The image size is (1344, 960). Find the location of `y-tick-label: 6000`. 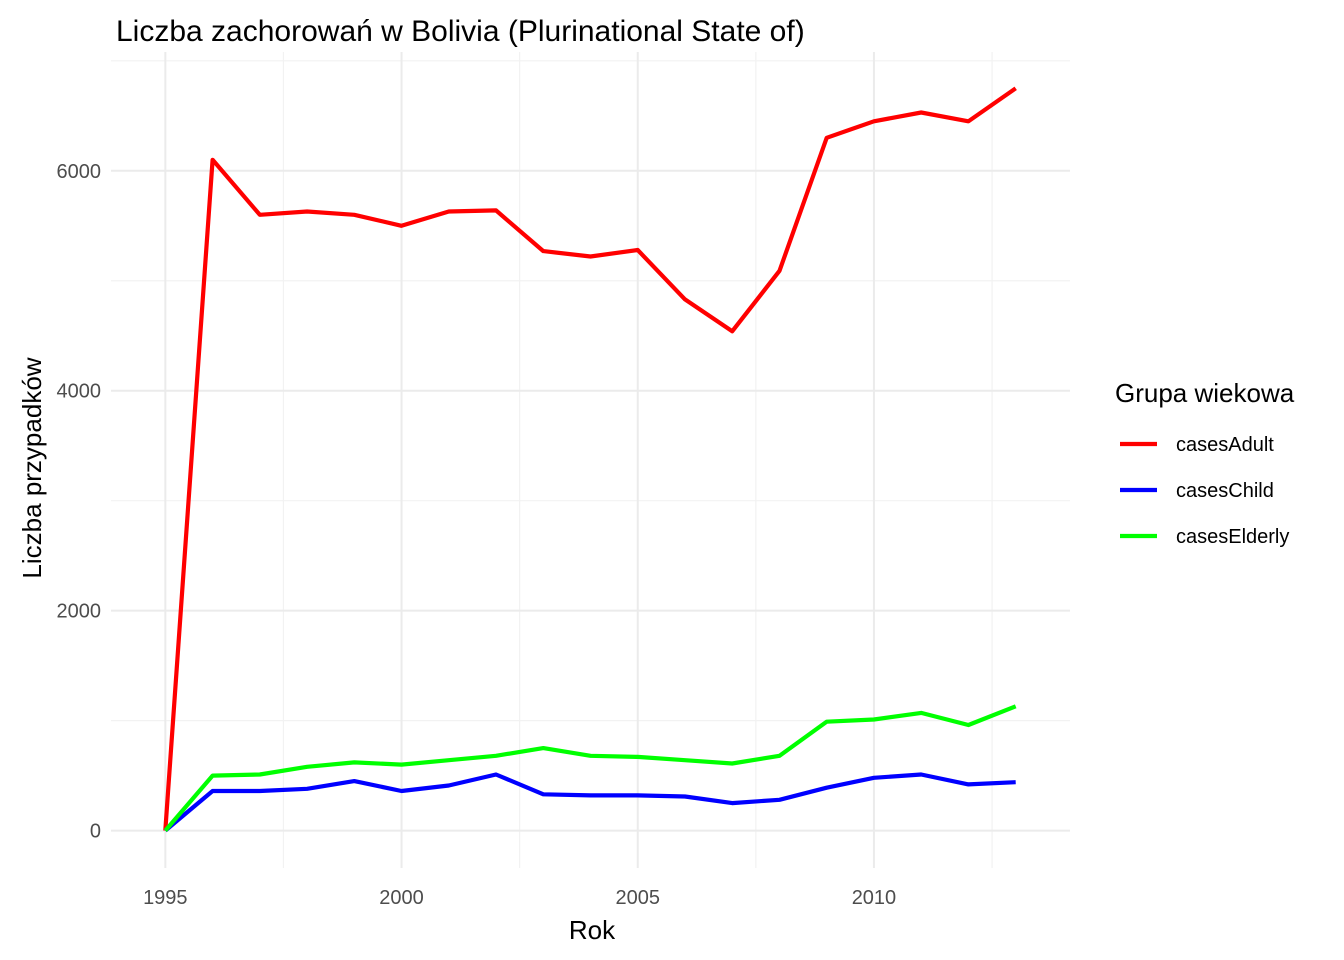

y-tick-label: 6000 is located at coordinates (79, 172).